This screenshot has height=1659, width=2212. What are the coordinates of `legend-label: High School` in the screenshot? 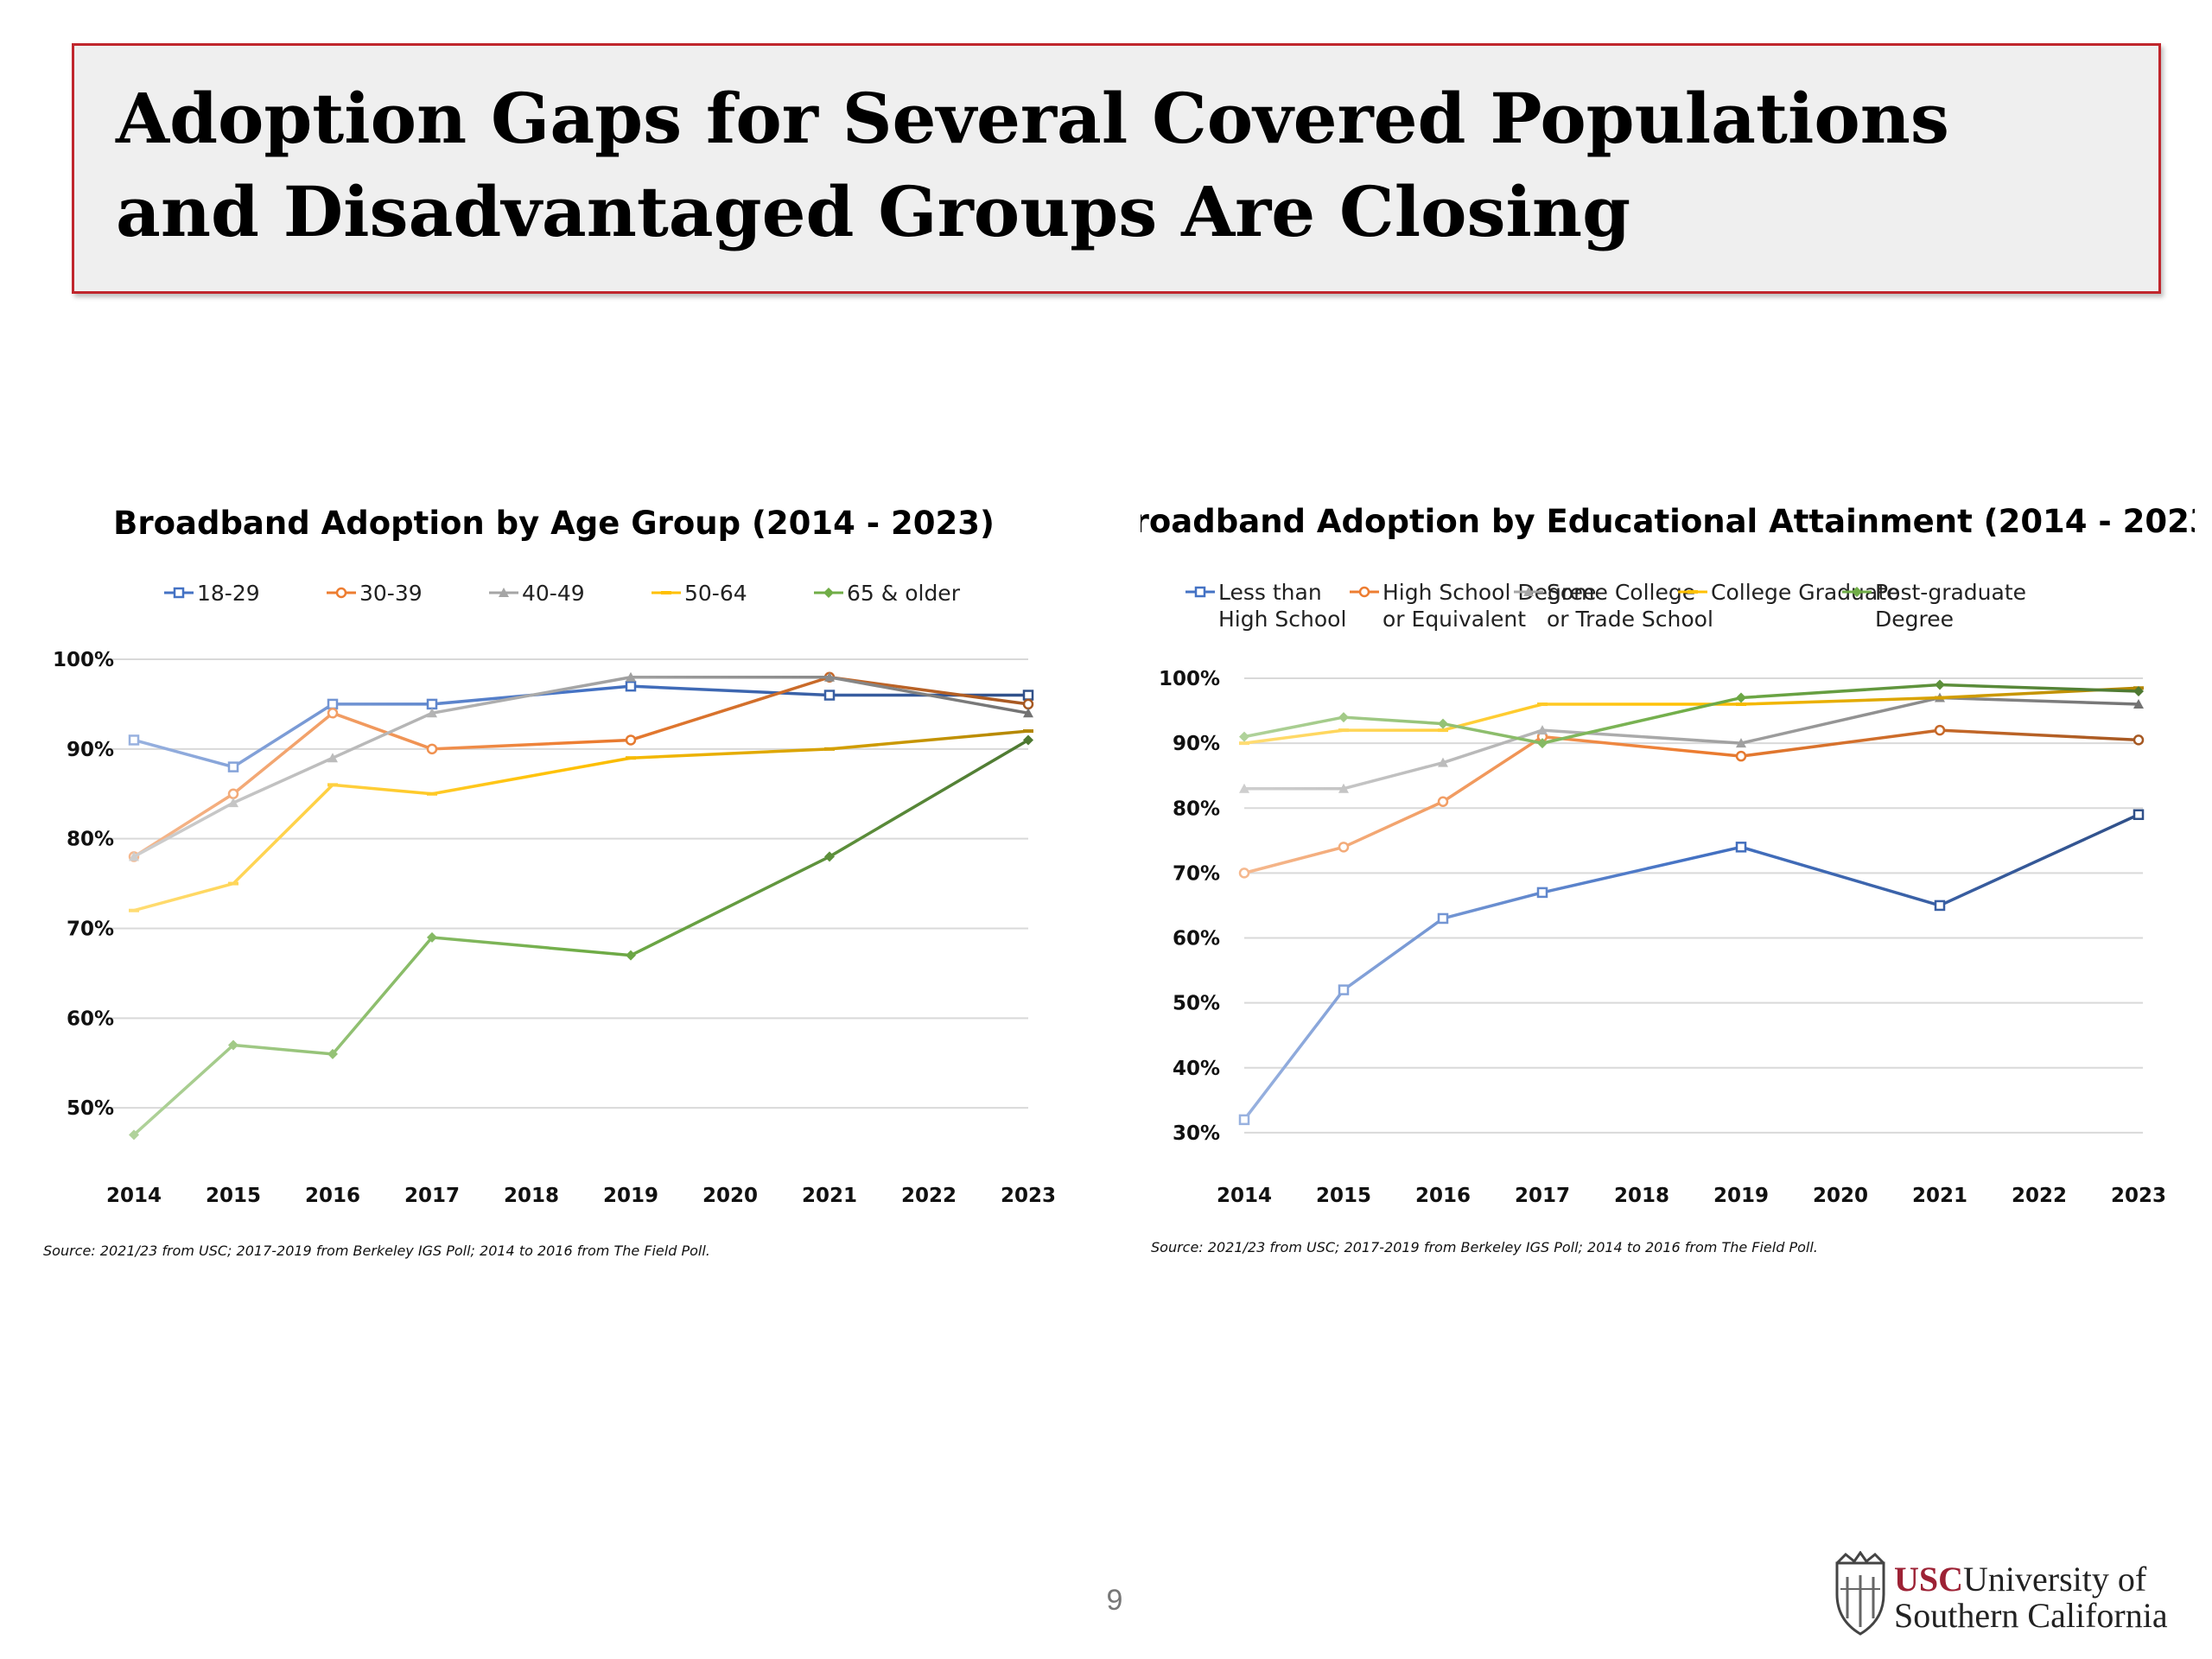 It's located at (1282, 619).